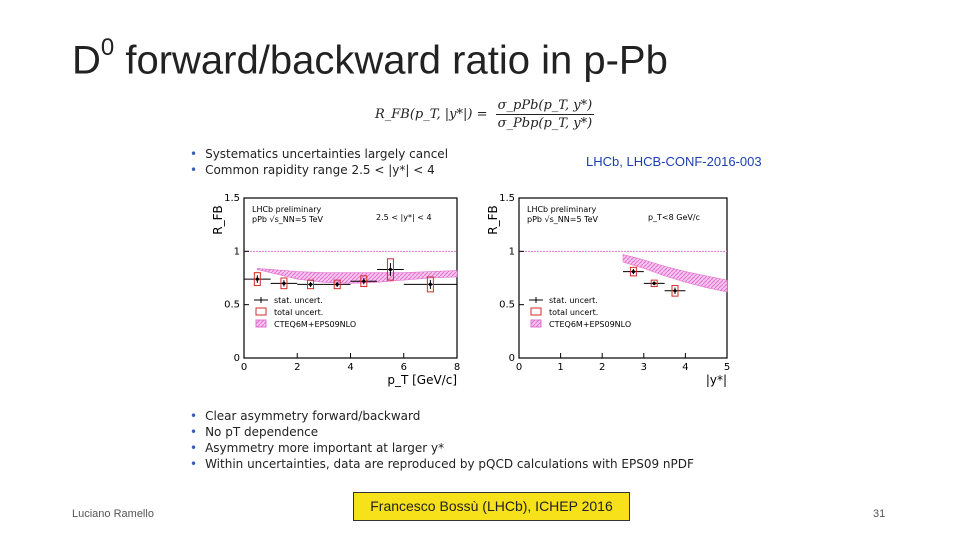 Image resolution: width=960 pixels, height=540 pixels. Describe the element at coordinates (545, 123) in the screenshot. I see `formula-denominator: σ_Pbp(p_T, y*)` at that location.